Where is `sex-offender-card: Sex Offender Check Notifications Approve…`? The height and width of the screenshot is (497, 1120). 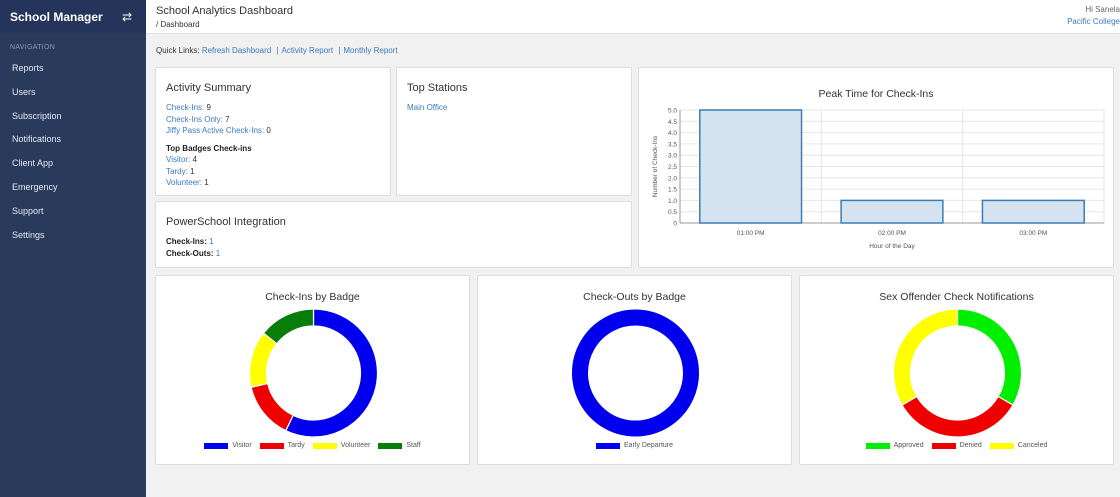
sex-offender-card: Sex Offender Check Notifications Approve… is located at coordinates (956, 370).